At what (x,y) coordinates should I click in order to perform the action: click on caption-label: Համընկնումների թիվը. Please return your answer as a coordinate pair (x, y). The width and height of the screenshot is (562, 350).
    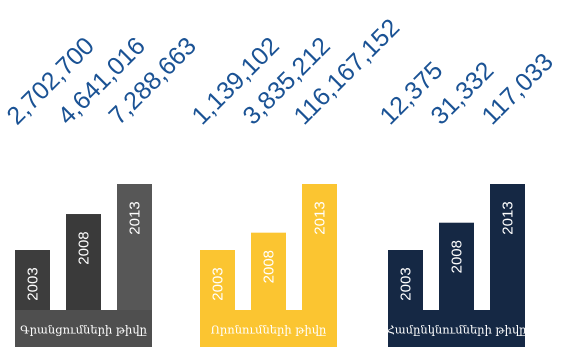
    Looking at the image, I should click on (456, 330).